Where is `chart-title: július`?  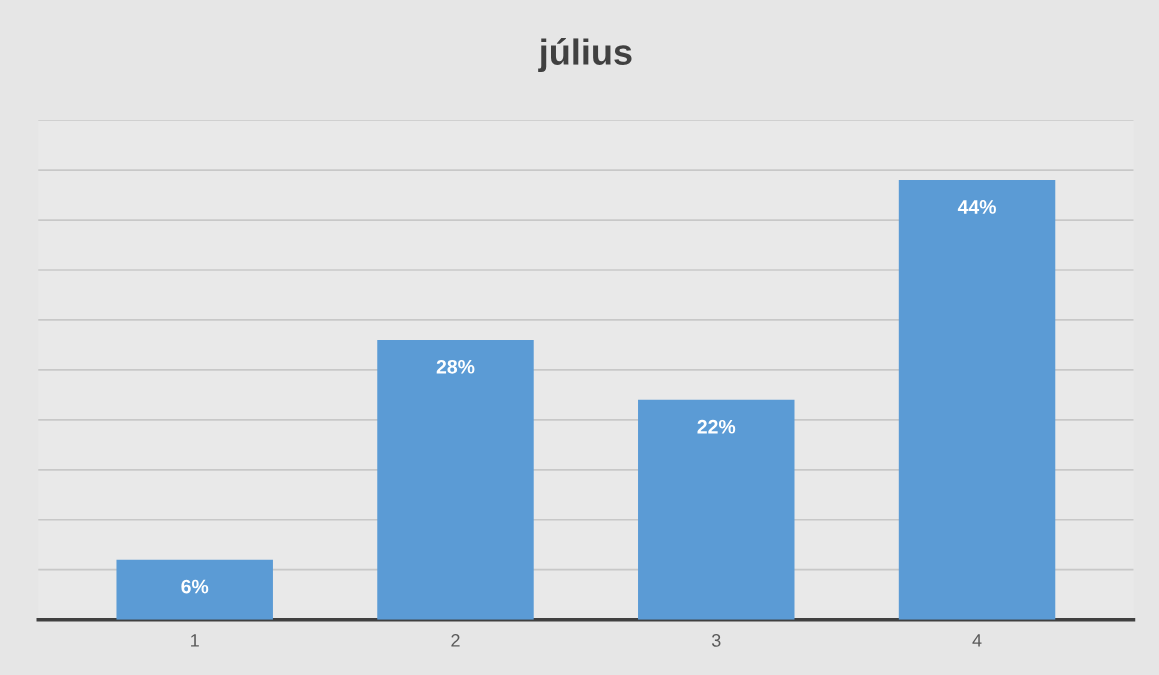
chart-title: július is located at coordinates (585, 55).